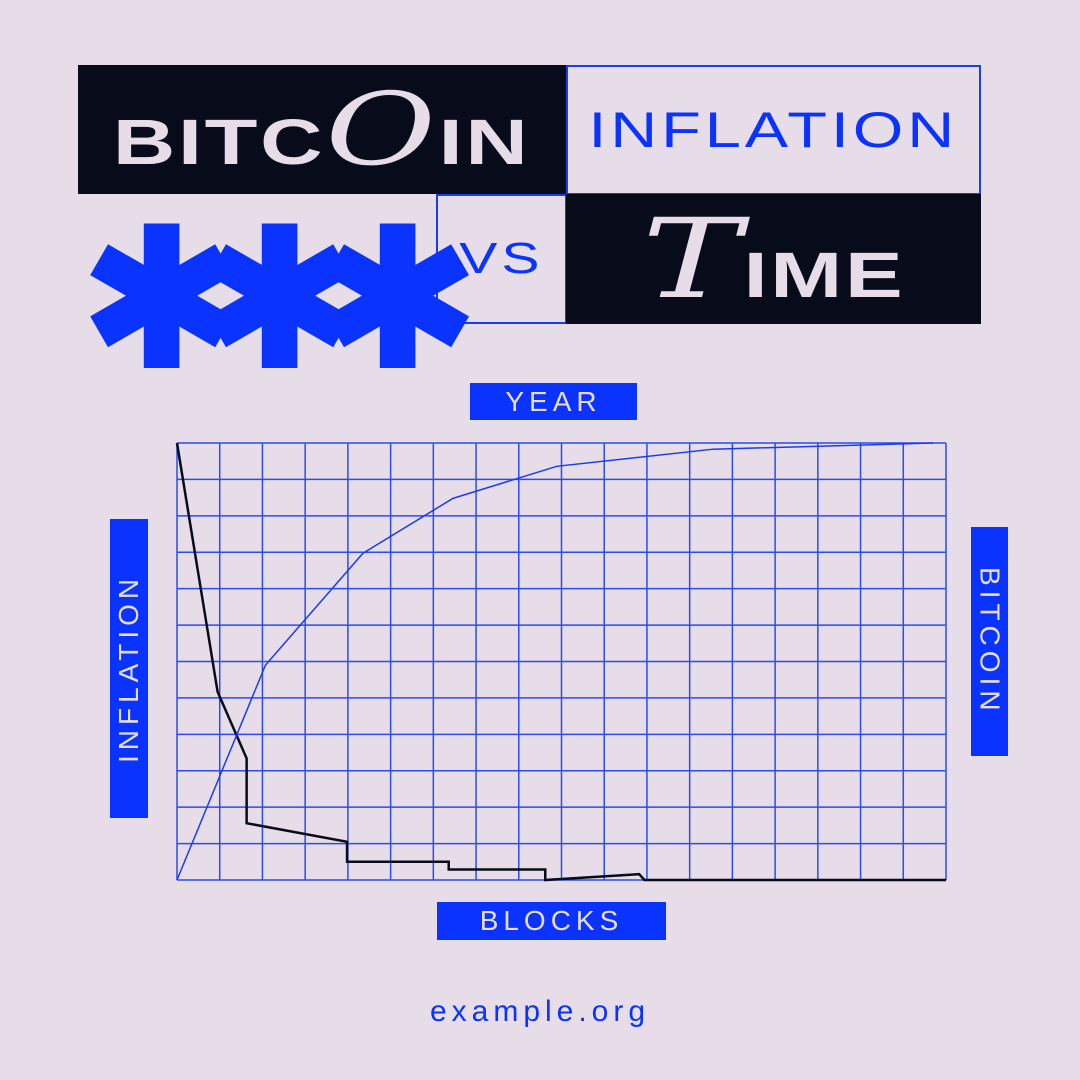 The image size is (1080, 1080). I want to click on title-time: TIME, so click(773, 259).